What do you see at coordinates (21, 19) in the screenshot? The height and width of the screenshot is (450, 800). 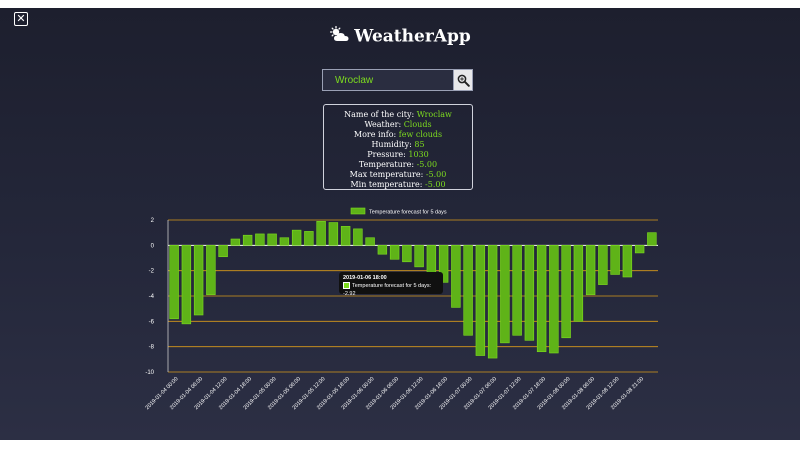 I see `close-icon: ✕` at bounding box center [21, 19].